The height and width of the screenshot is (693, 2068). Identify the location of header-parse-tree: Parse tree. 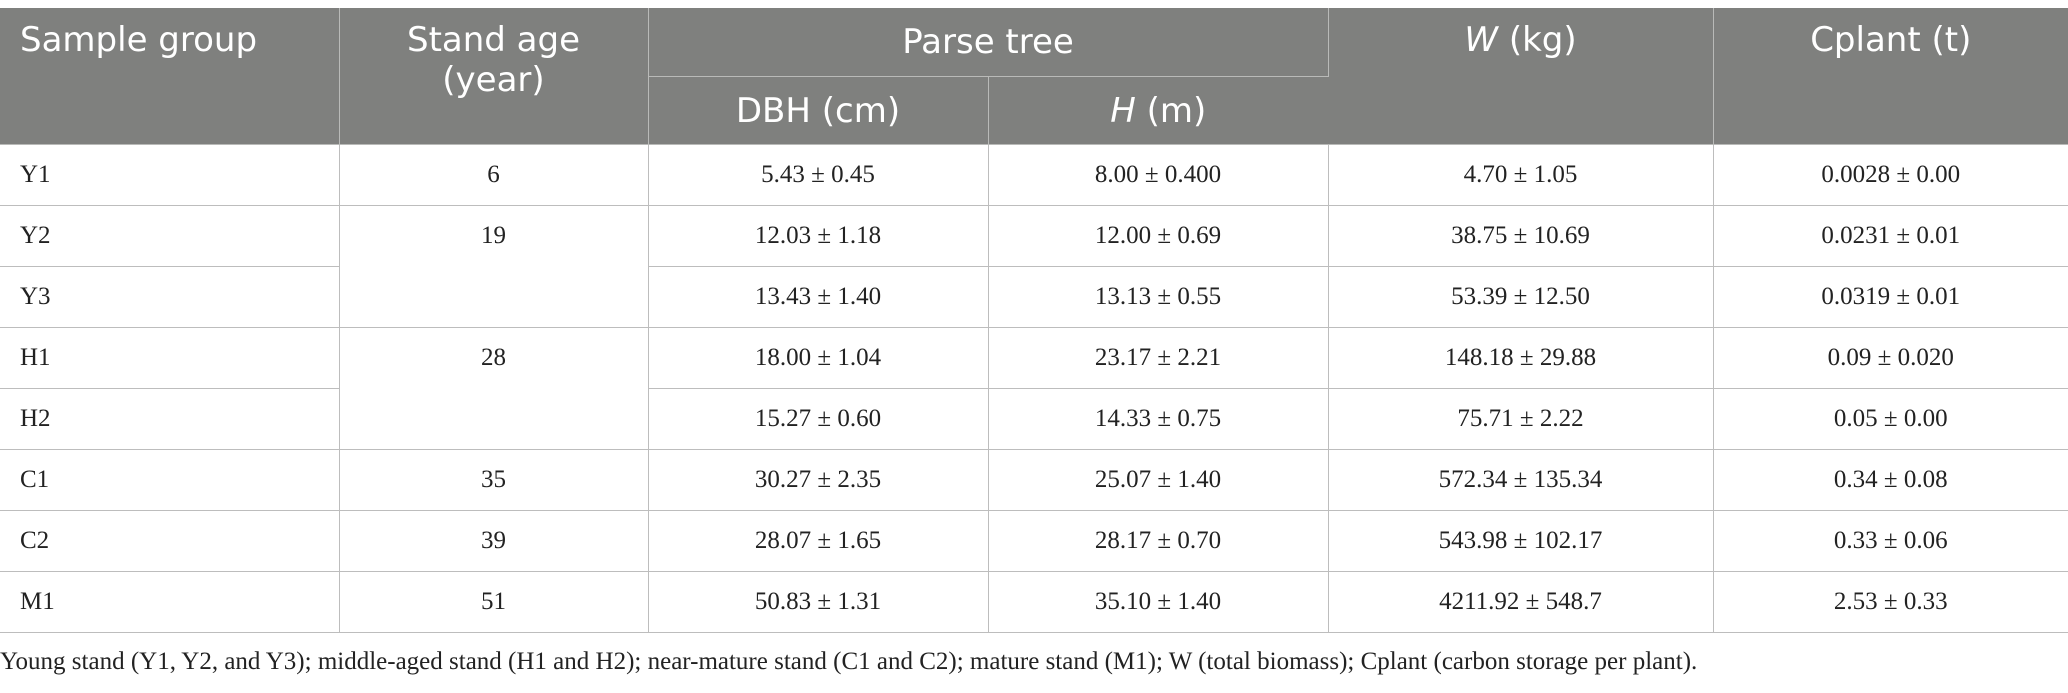
(988, 42).